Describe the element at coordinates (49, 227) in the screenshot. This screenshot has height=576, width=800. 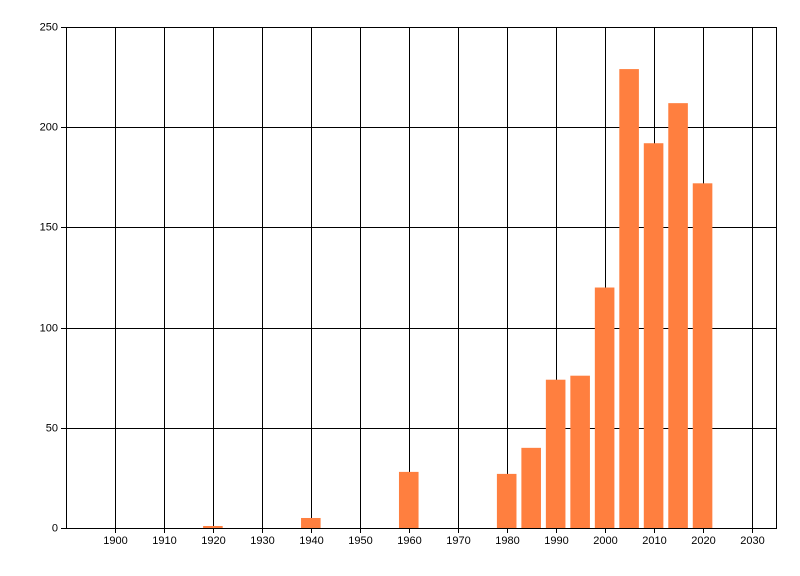
I see `y-tick-label: 150` at that location.